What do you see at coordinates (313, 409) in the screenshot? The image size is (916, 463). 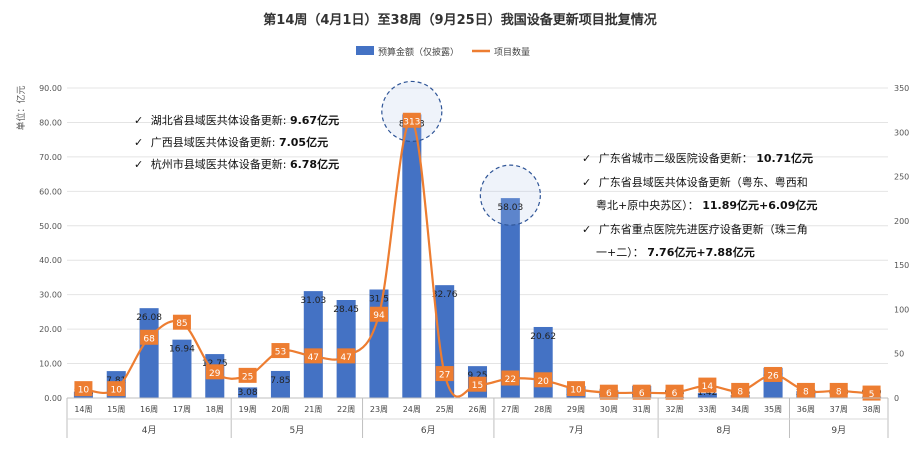 I see `x-tick-label: 21周` at bounding box center [313, 409].